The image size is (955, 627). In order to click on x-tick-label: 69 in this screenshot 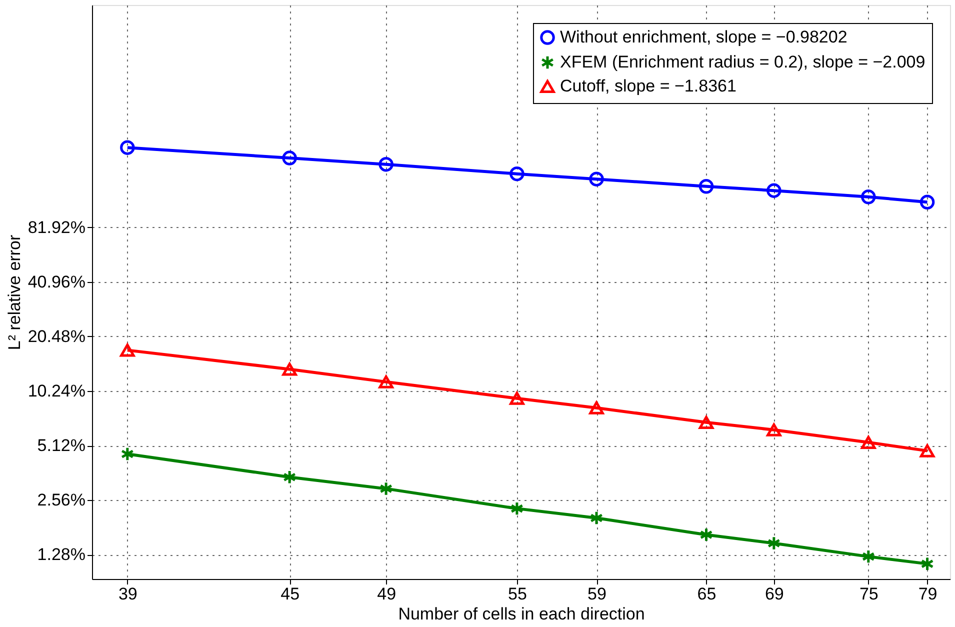, I will do `click(774, 594)`.